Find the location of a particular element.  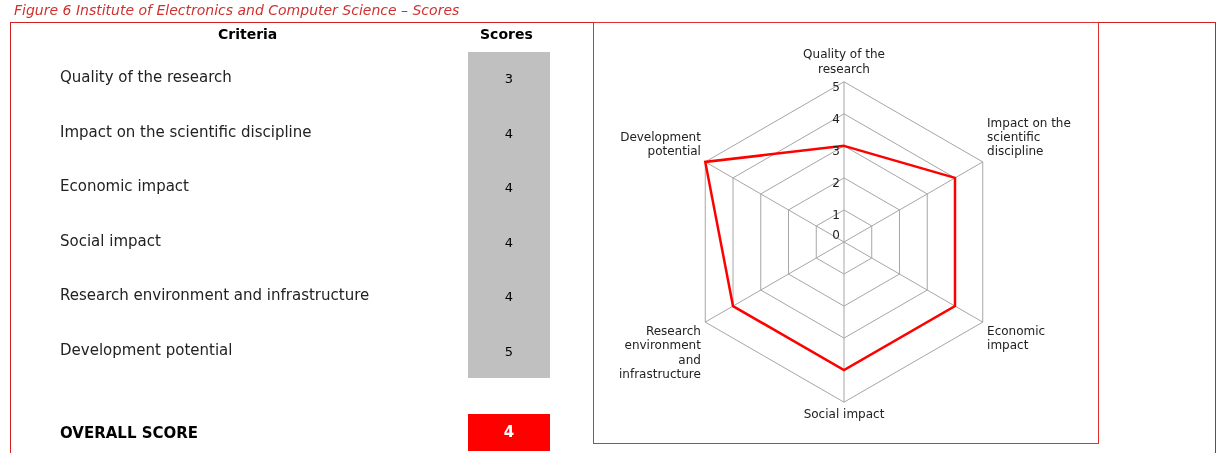

text: Development potential is located at coordinates (146, 349).